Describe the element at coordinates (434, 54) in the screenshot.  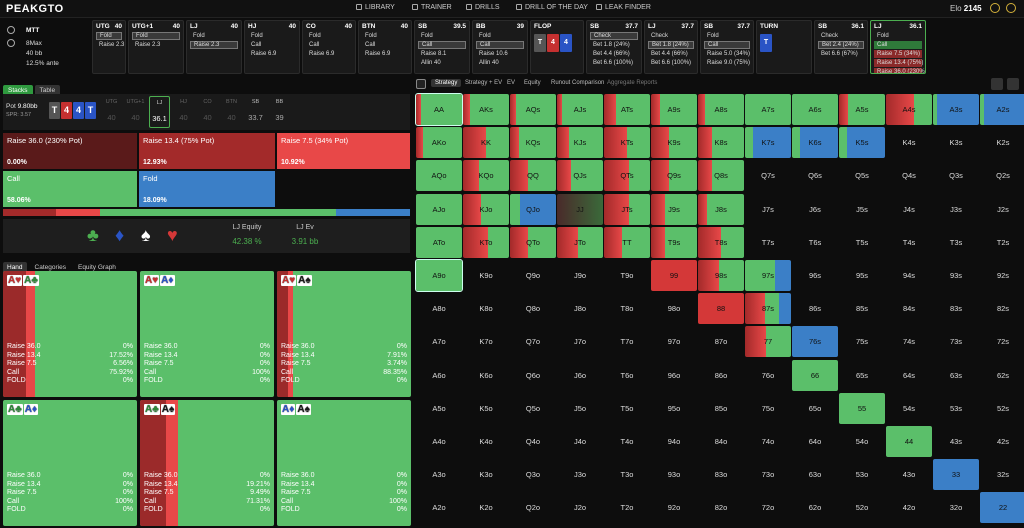
I see `seat-action: Raise 8.1` at that location.